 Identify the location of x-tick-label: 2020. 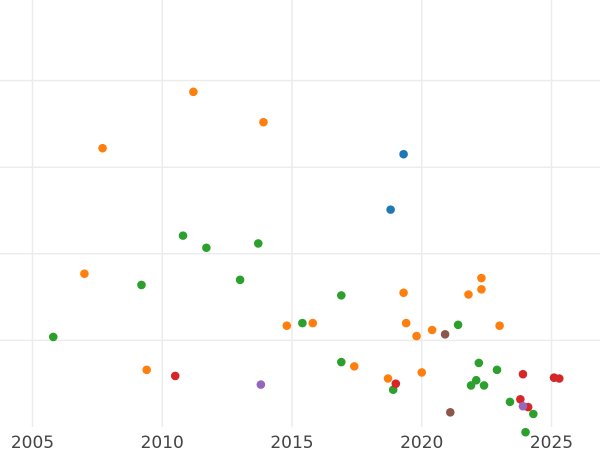
(421, 441).